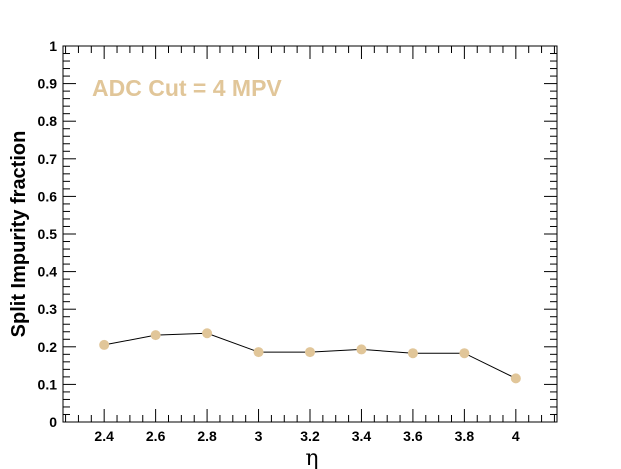 The width and height of the screenshot is (621, 469). What do you see at coordinates (516, 436) in the screenshot?
I see `x-tick-label: 4` at bounding box center [516, 436].